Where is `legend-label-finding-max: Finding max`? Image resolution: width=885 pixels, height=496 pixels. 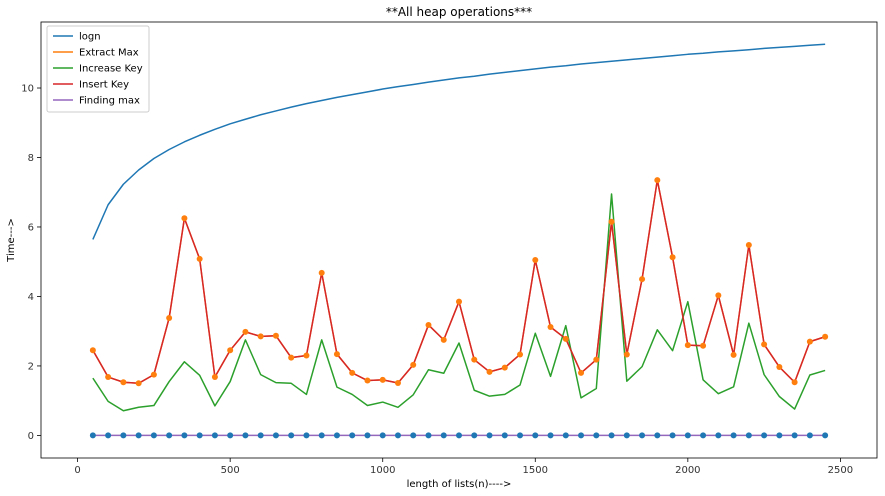
legend-label-finding-max: Finding max is located at coordinates (109, 101).